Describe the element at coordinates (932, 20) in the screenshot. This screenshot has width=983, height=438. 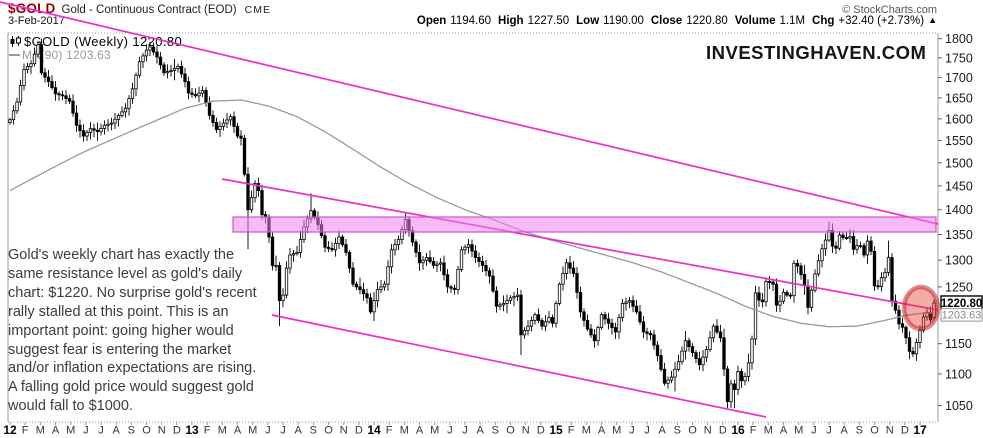
I see `chg-up-arrow: ▲` at that location.